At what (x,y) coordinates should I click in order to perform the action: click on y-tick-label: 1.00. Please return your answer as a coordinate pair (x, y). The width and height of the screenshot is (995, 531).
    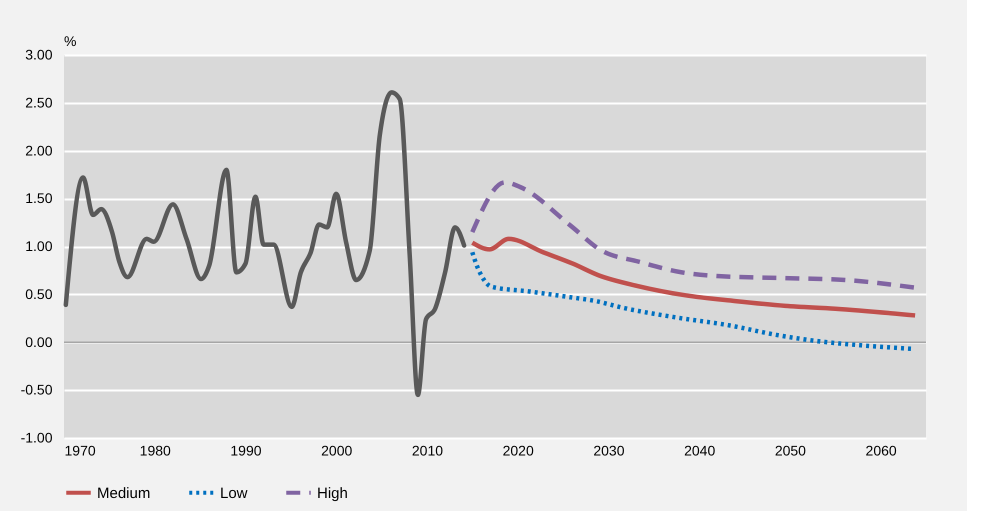
    Looking at the image, I should click on (39, 246).